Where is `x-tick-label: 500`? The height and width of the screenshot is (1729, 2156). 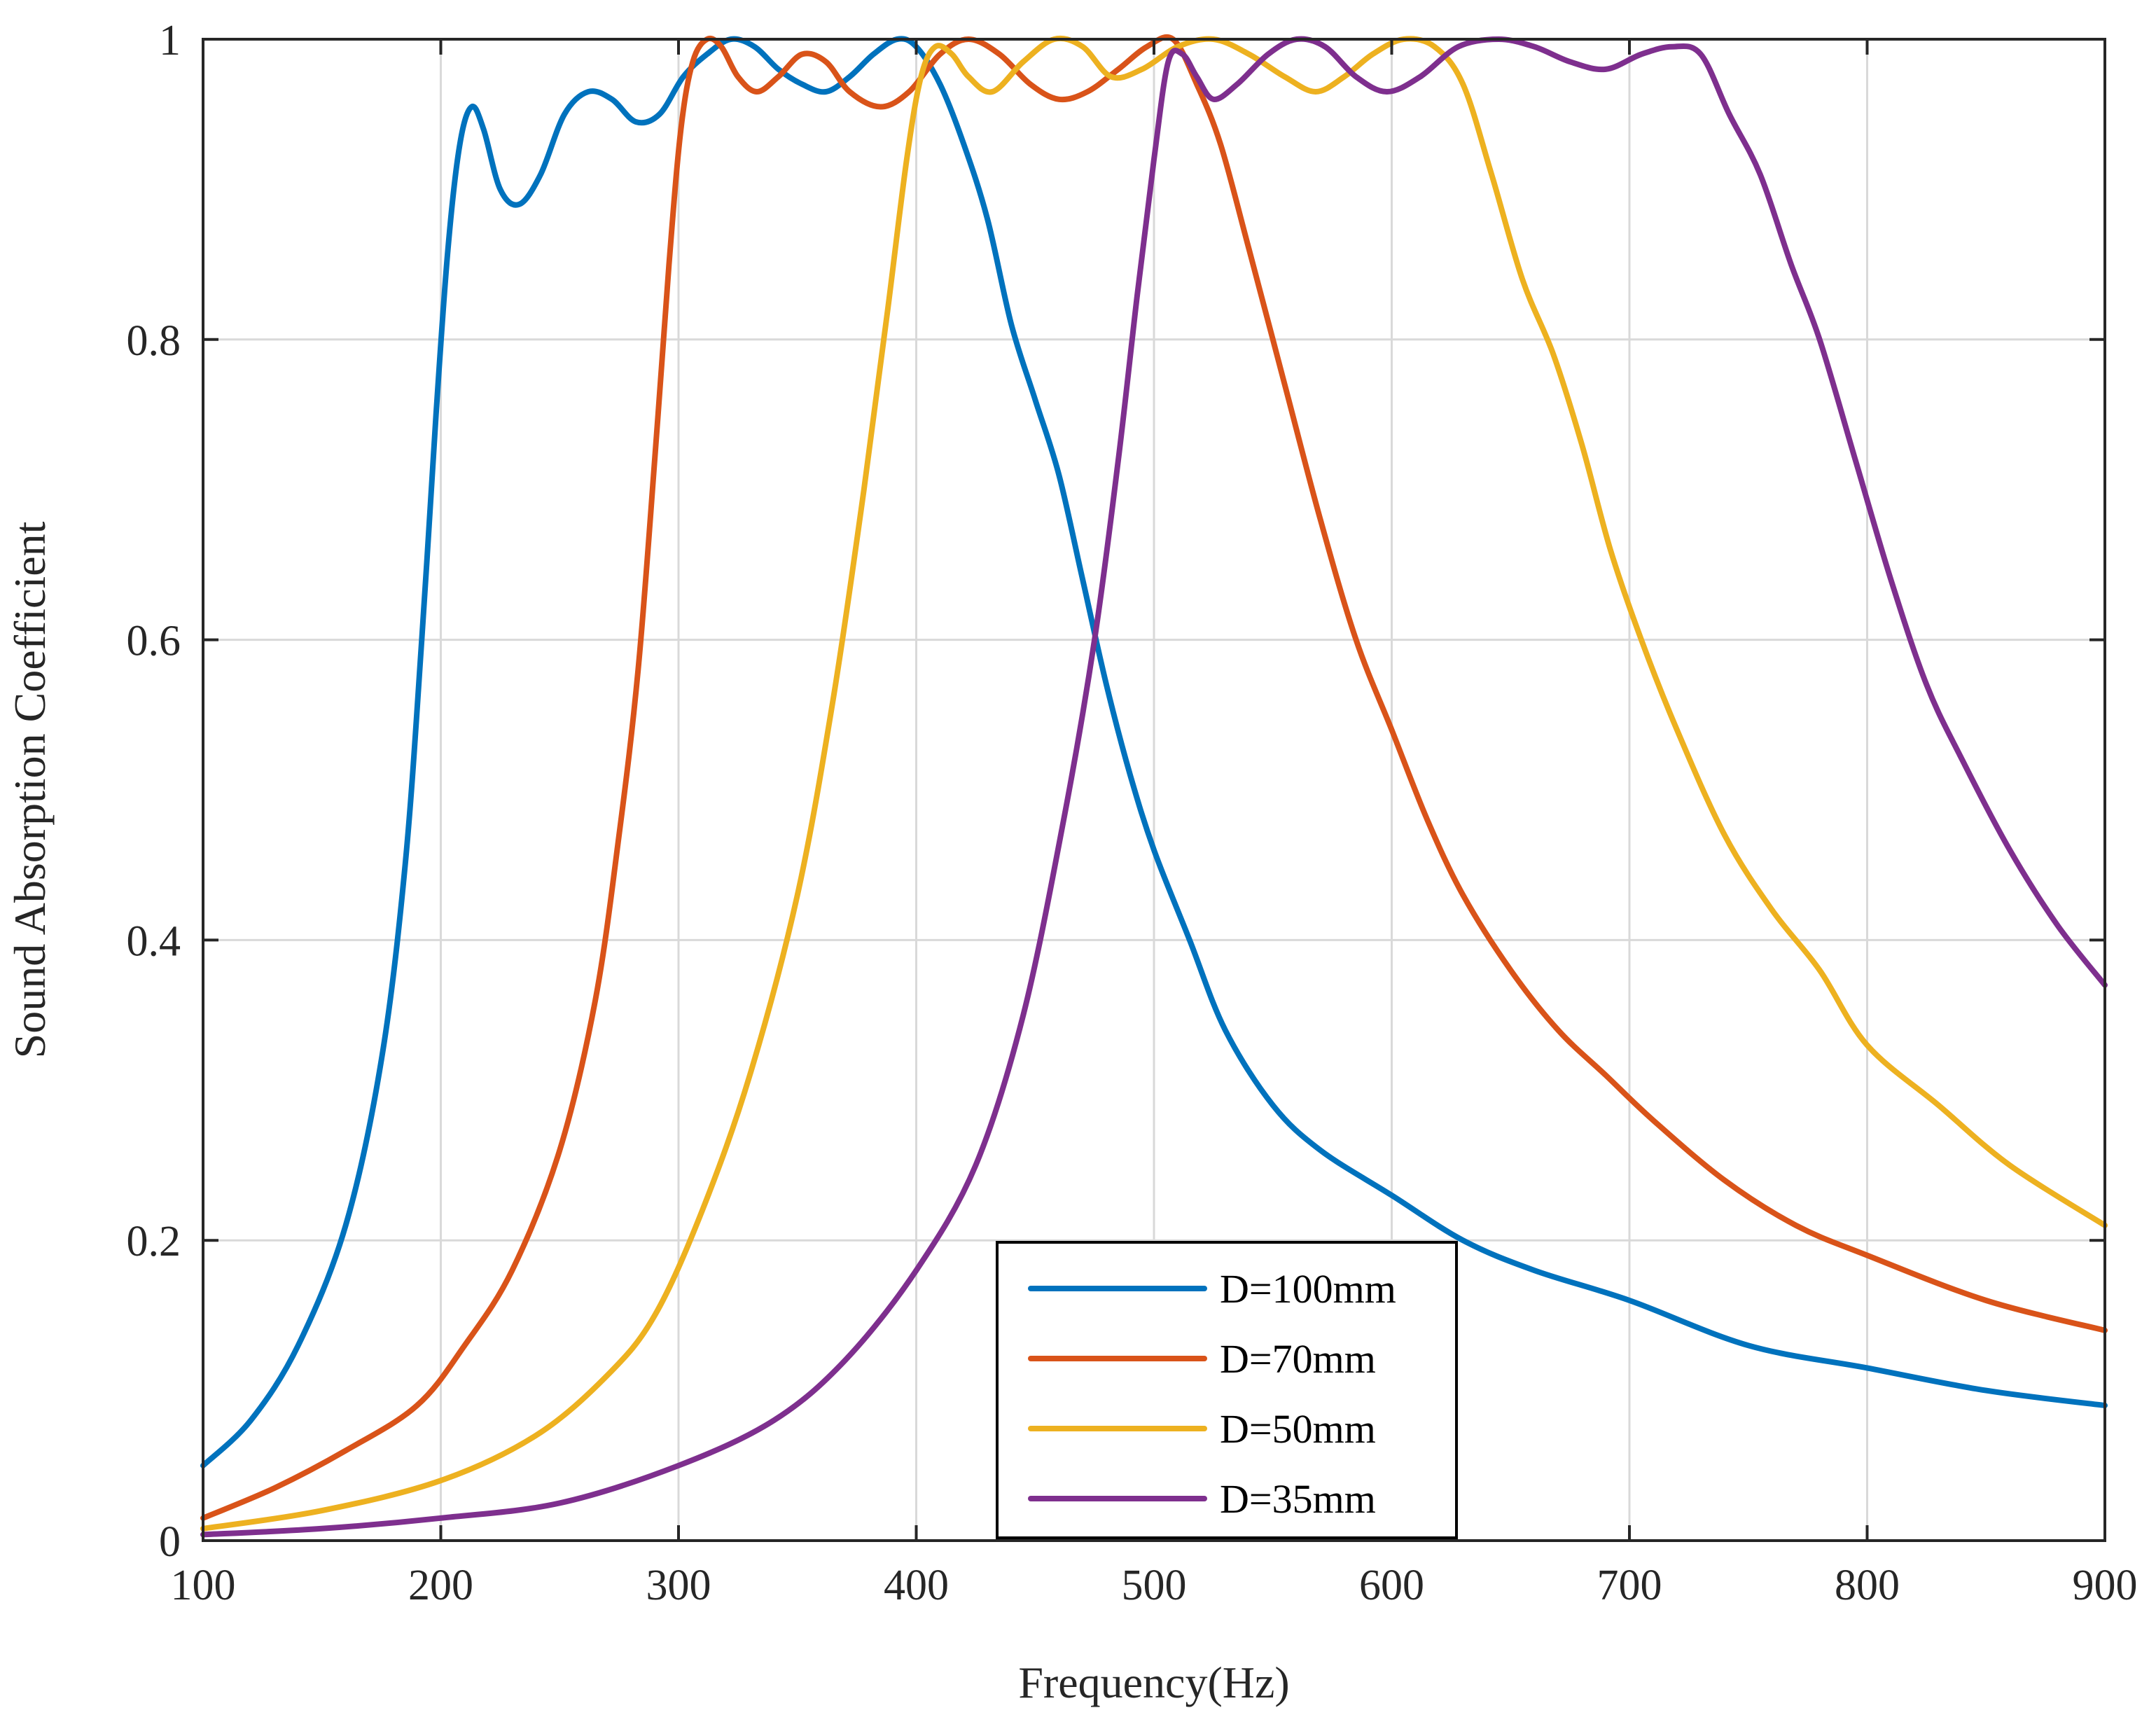 x-tick-label: 500 is located at coordinates (1154, 1586).